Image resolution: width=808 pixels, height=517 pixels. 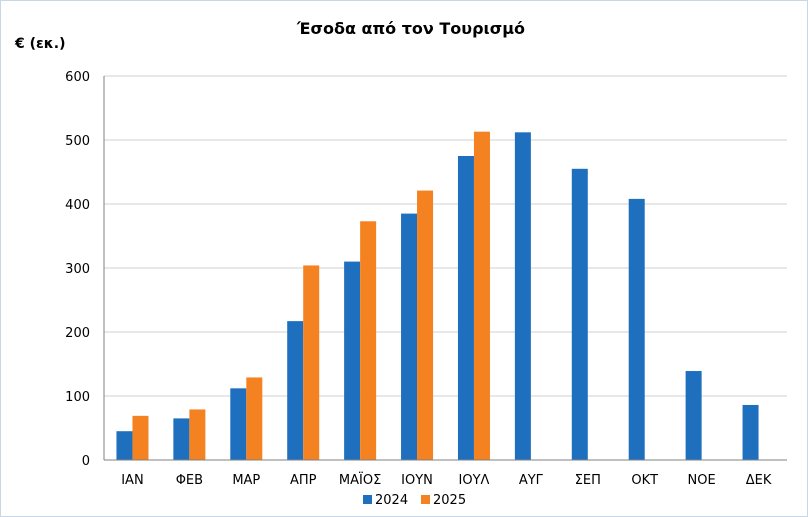 I want to click on y-tick-labels: 0 100 200 300 400 500 600, so click(x=77, y=269).